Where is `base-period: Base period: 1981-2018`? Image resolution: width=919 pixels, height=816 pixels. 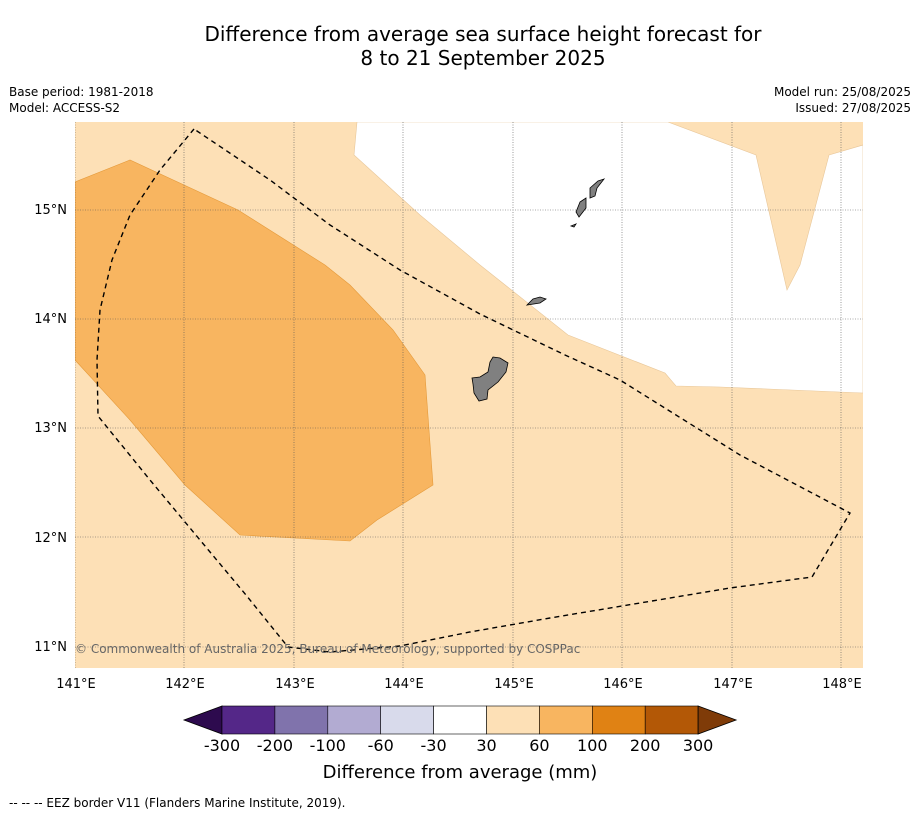
base-period: Base period: 1981-2018 is located at coordinates (81, 92).